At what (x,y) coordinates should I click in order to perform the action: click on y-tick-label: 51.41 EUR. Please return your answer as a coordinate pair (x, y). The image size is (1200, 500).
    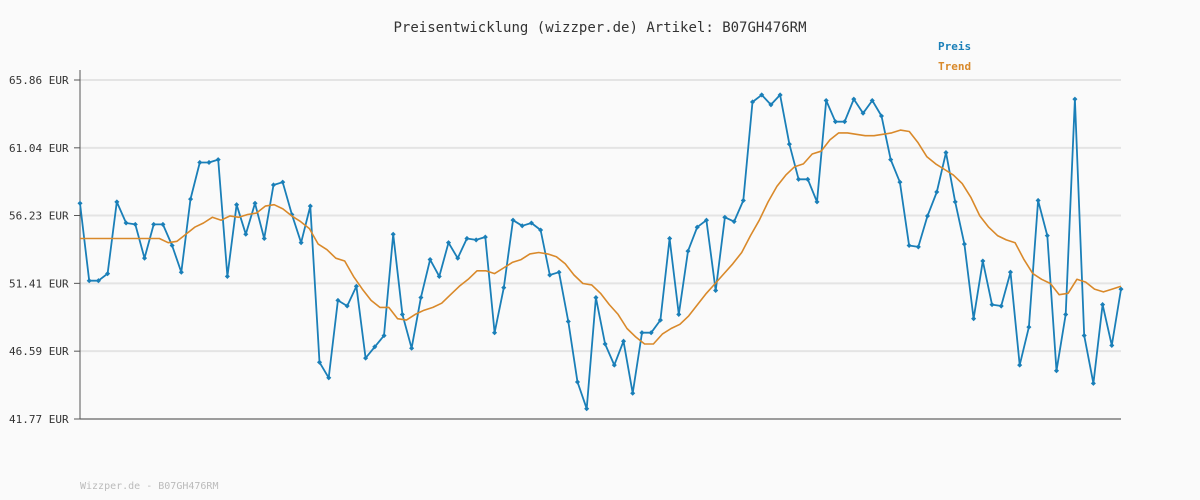
    Looking at the image, I should click on (39, 283).